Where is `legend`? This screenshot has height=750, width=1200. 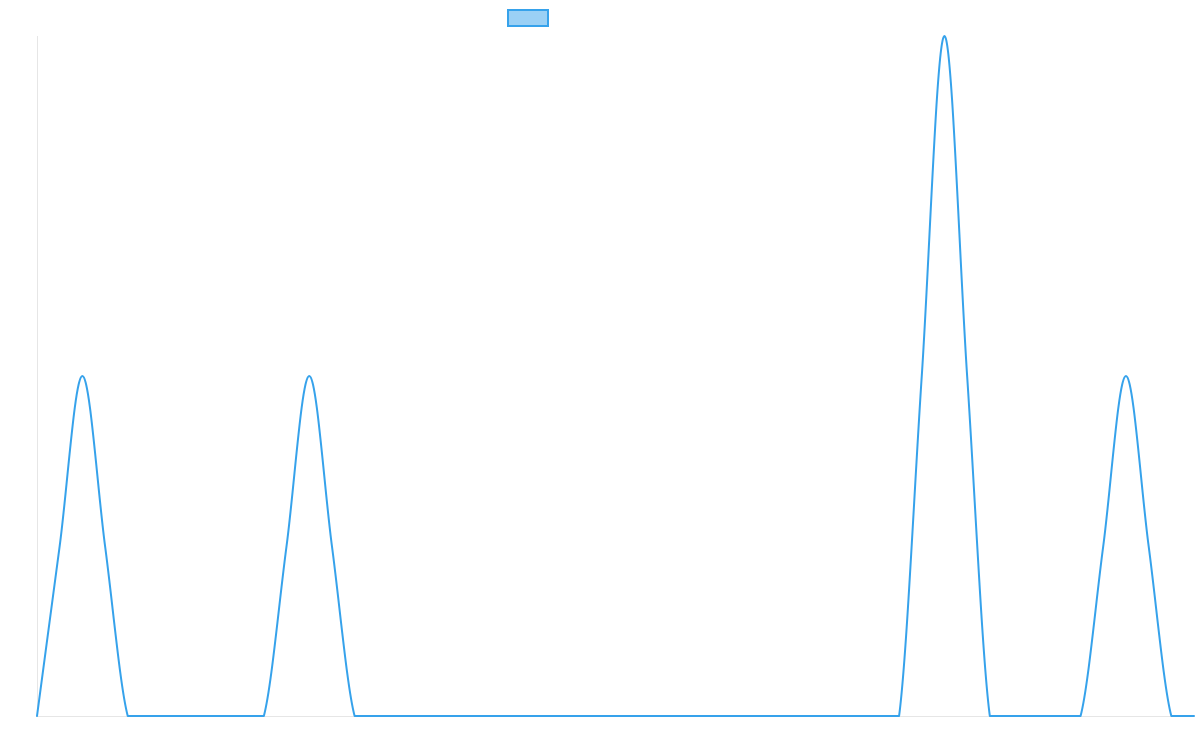 legend is located at coordinates (528, 18).